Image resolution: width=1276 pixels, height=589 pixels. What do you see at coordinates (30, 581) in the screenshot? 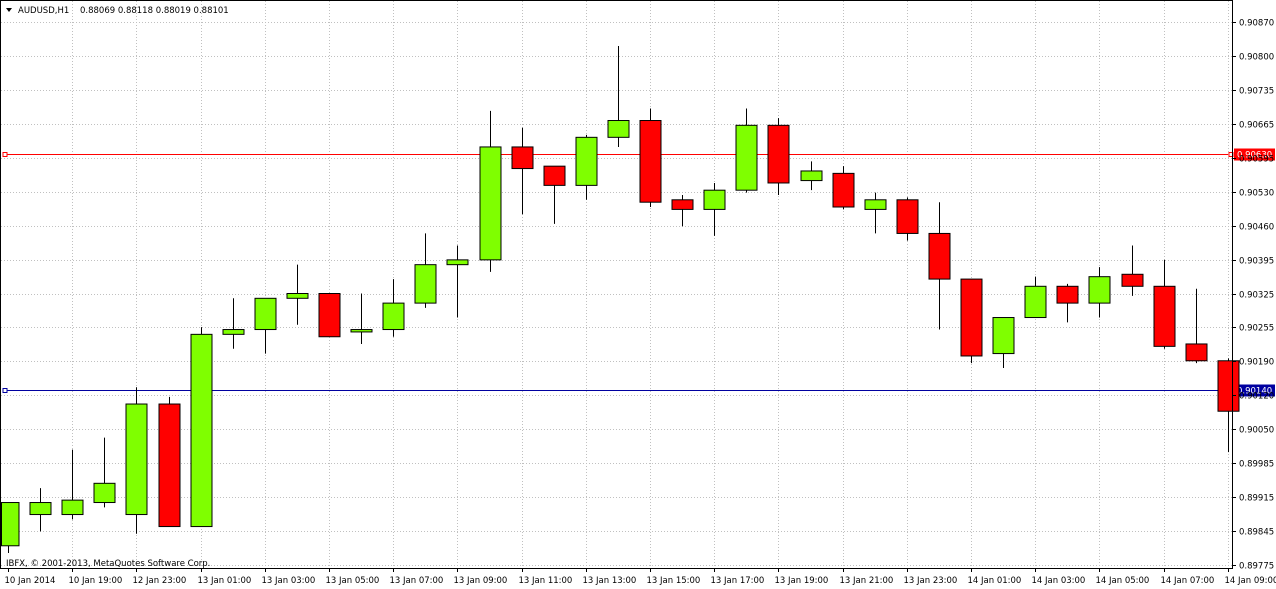
I see `time-tick-label: 10 Jan 2014` at bounding box center [30, 581].